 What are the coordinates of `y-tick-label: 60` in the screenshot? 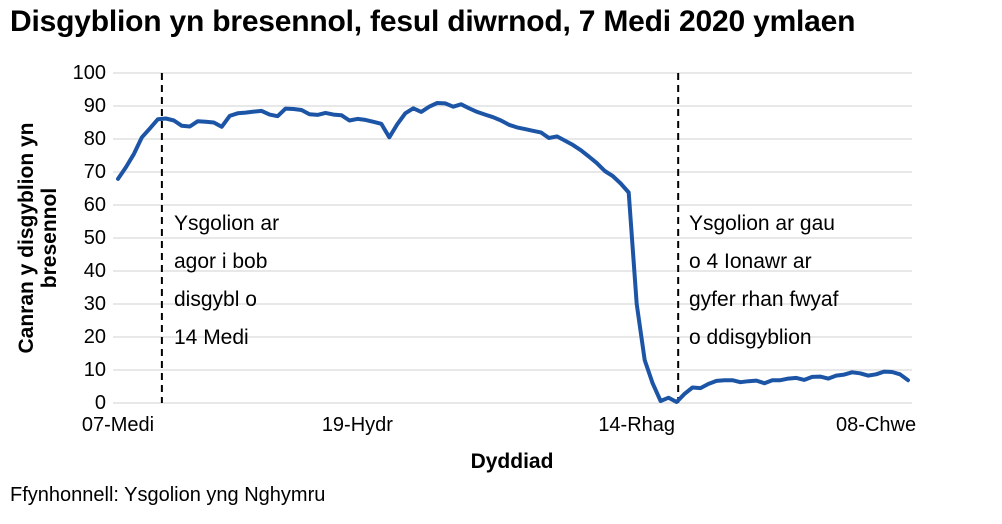 It's located at (94, 205).